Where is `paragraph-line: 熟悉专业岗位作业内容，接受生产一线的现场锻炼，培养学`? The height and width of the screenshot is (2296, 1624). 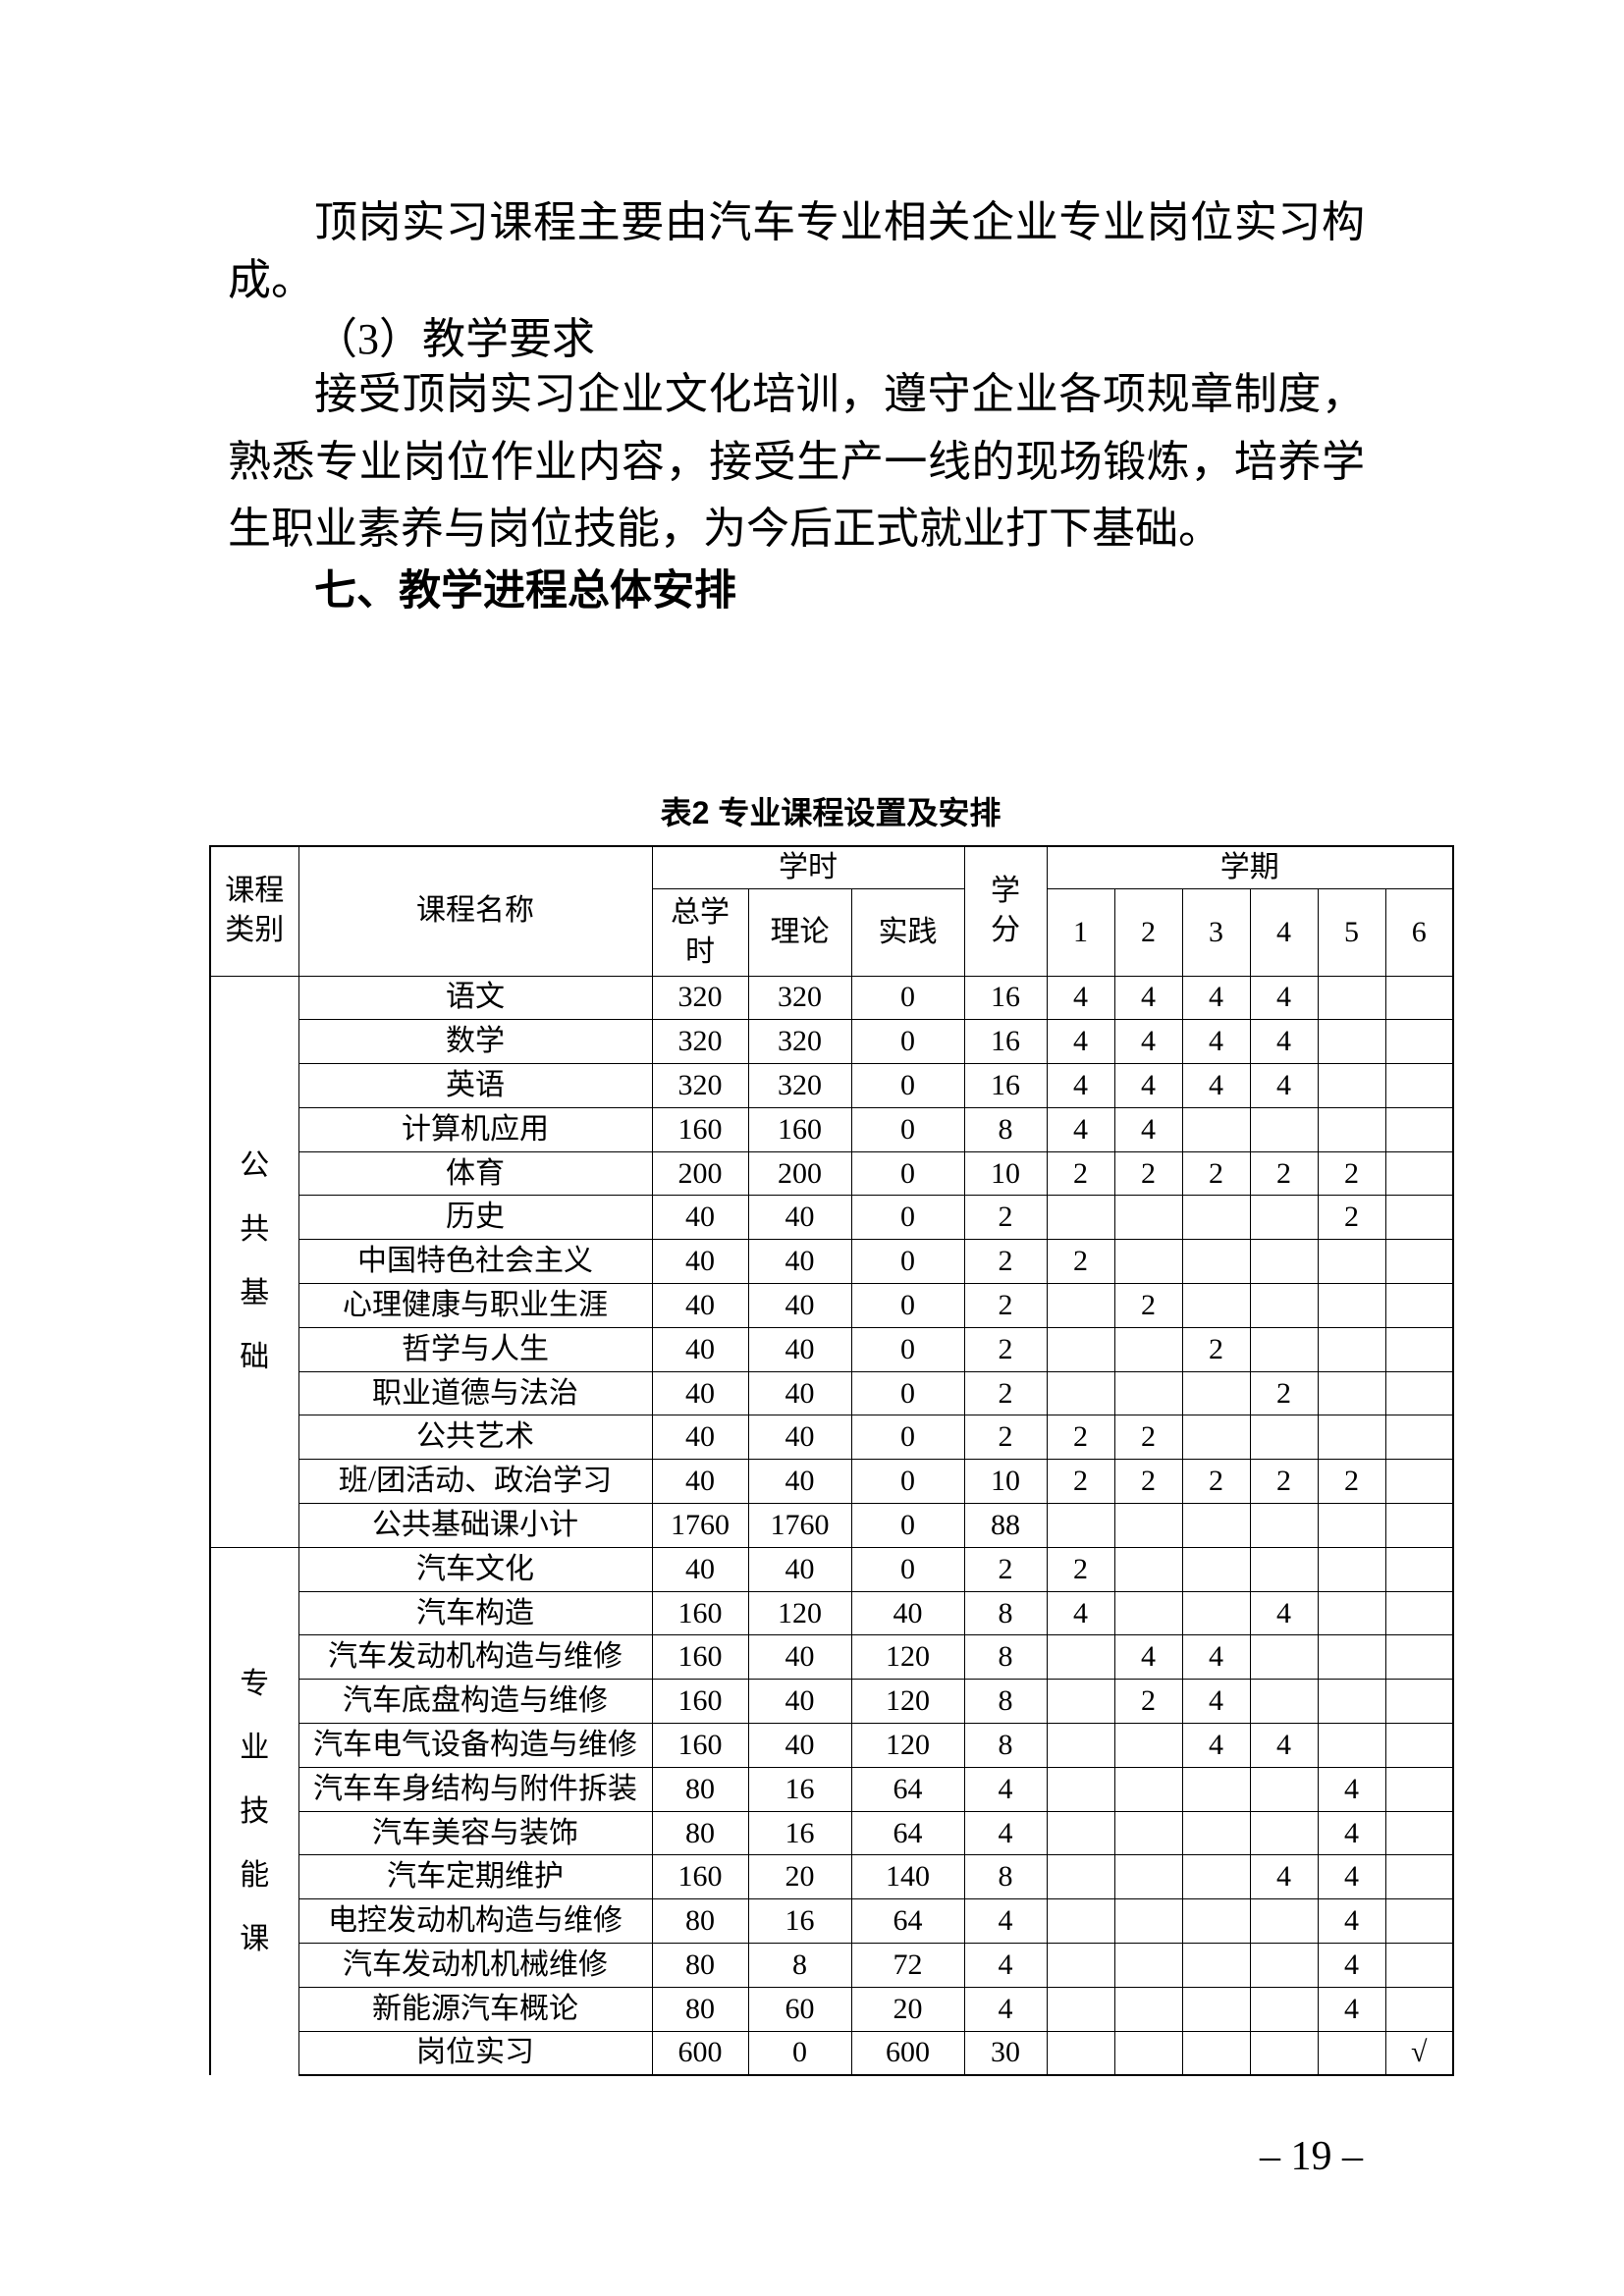
paragraph-line: 熟悉专业岗位作业内容，接受生产一线的现场锻炼，培养学 is located at coordinates (796, 462).